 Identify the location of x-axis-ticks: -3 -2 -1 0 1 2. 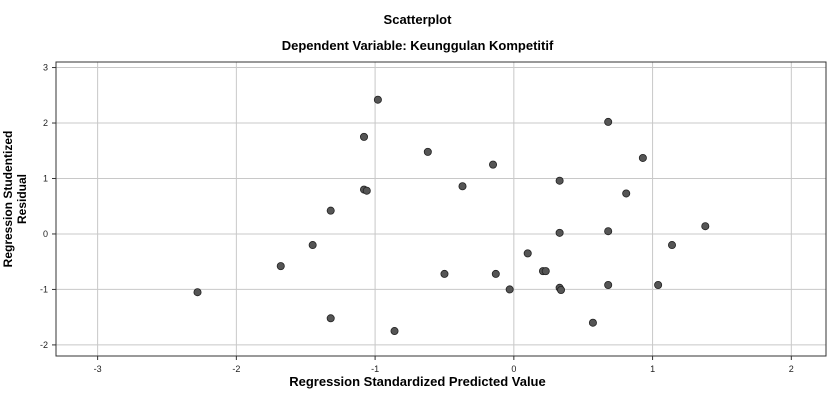
(444, 365).